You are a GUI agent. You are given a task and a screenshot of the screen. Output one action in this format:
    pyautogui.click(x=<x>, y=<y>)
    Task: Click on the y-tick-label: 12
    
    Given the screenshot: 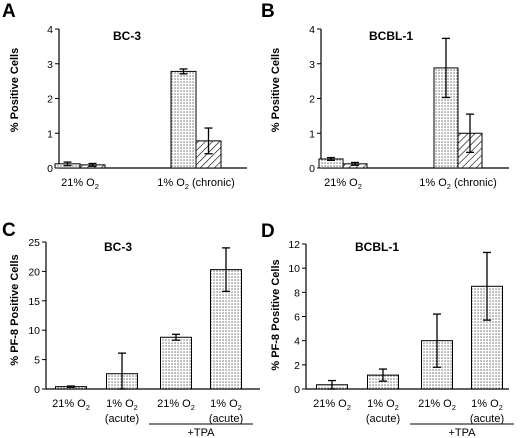 What is the action you would take?
    pyautogui.click(x=294, y=245)
    